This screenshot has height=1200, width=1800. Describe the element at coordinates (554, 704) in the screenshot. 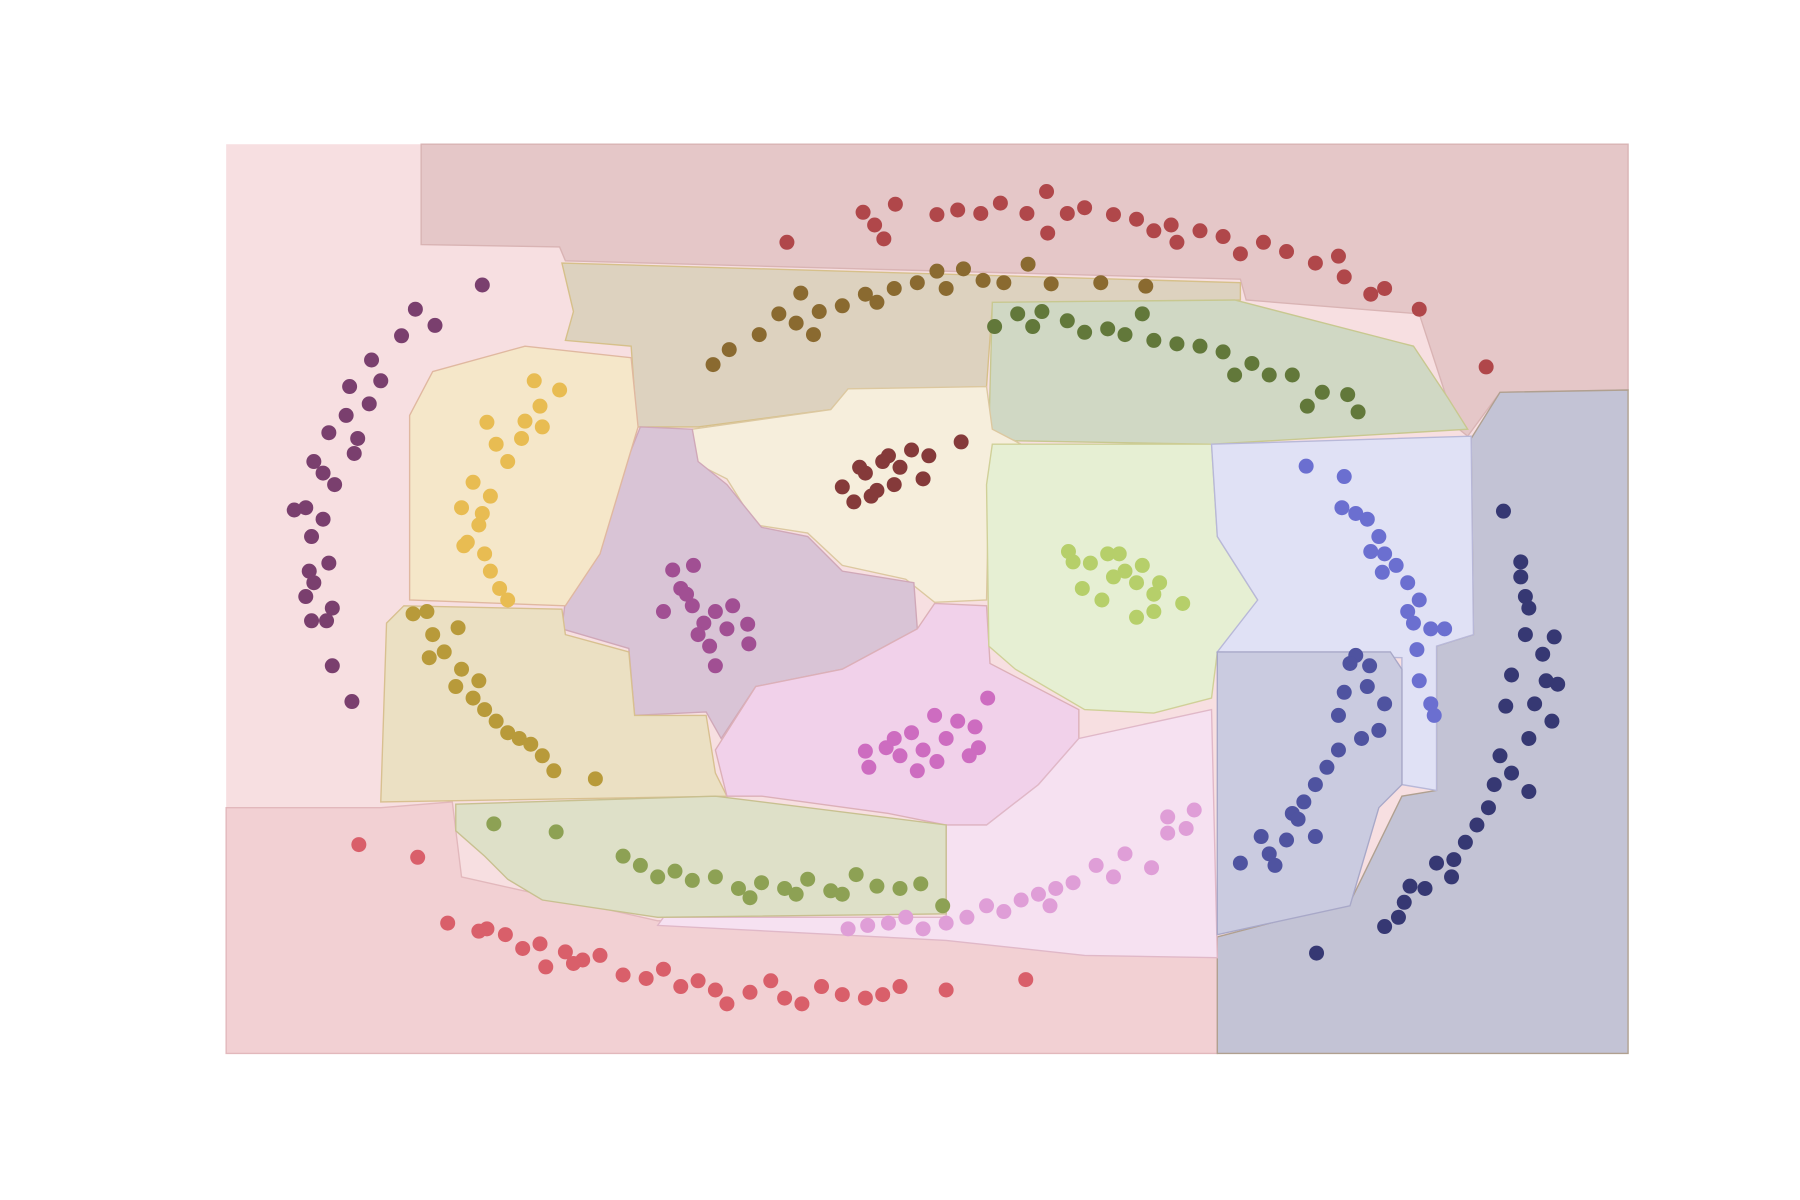

I see `decision-region` at that location.